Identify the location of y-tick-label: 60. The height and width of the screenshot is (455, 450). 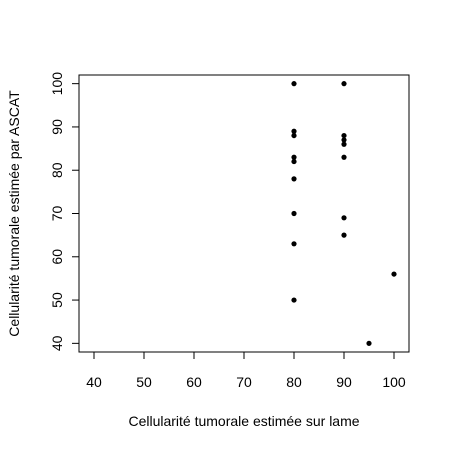
(57, 257).